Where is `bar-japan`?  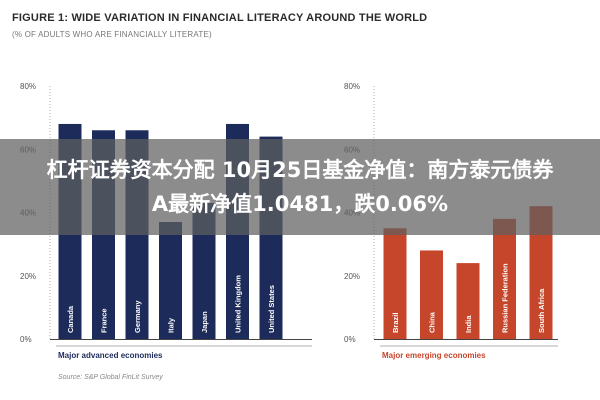 bar-japan is located at coordinates (204, 271).